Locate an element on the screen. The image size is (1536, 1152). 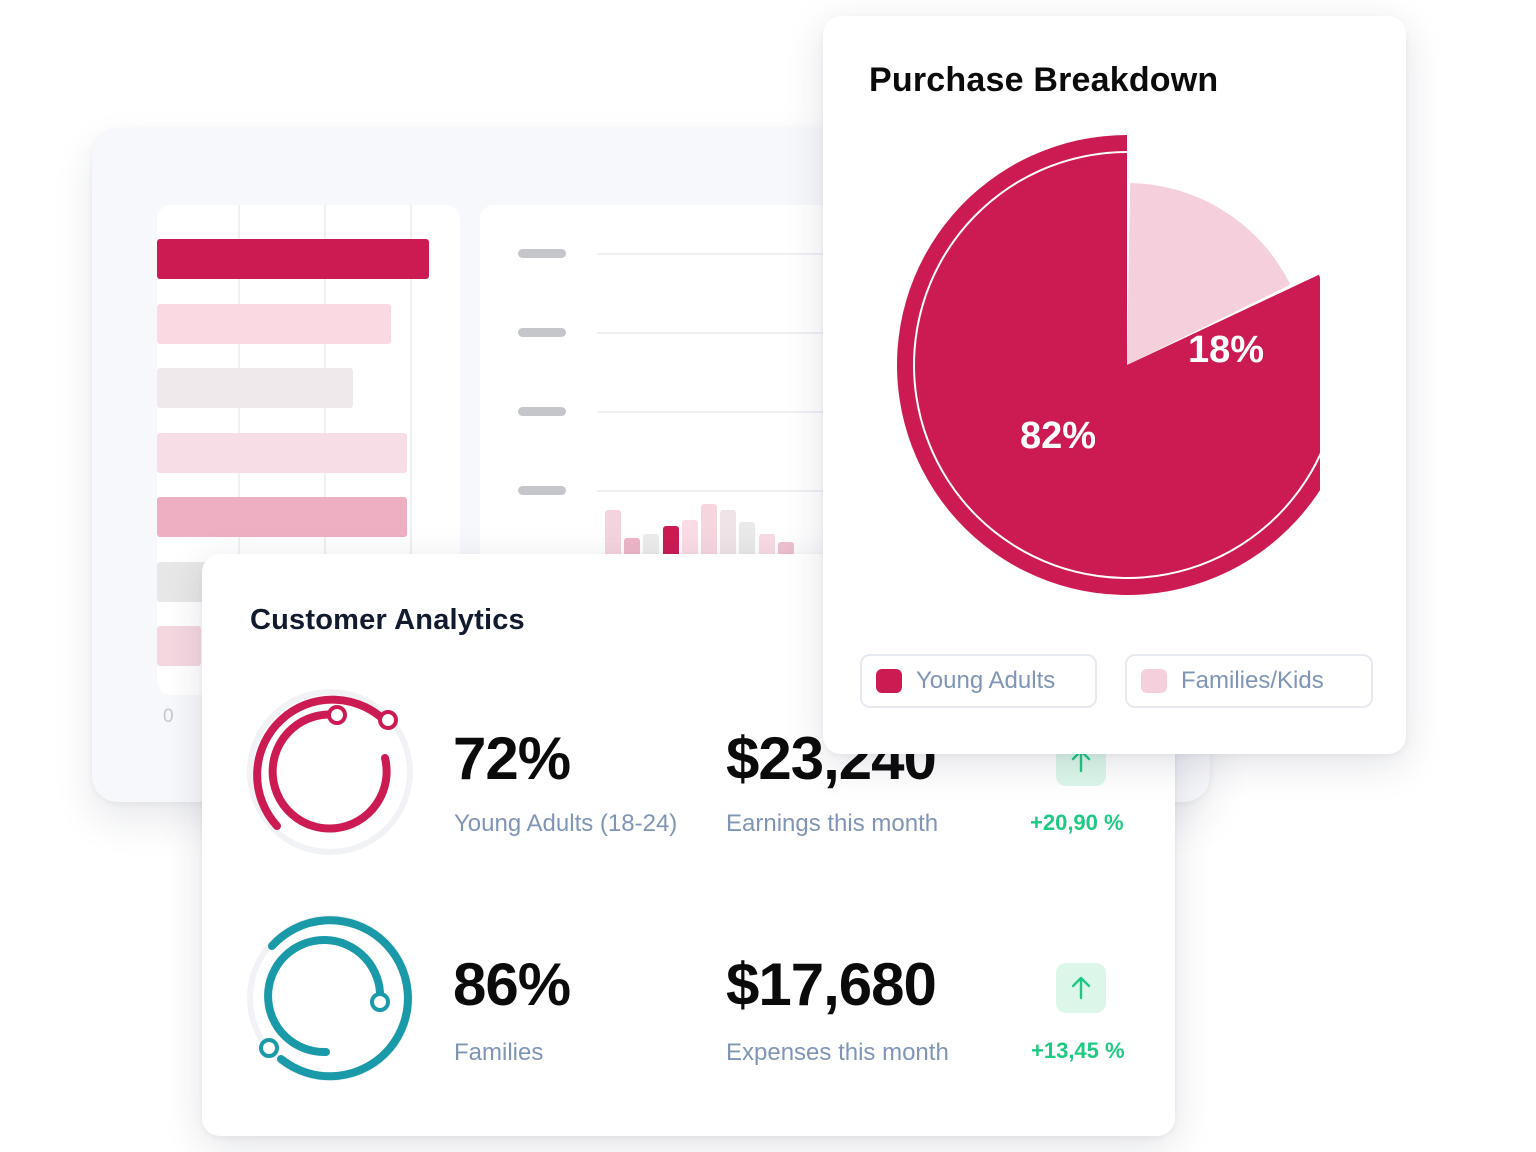
legend-item-families-kids: Families/Kids is located at coordinates (1249, 681).